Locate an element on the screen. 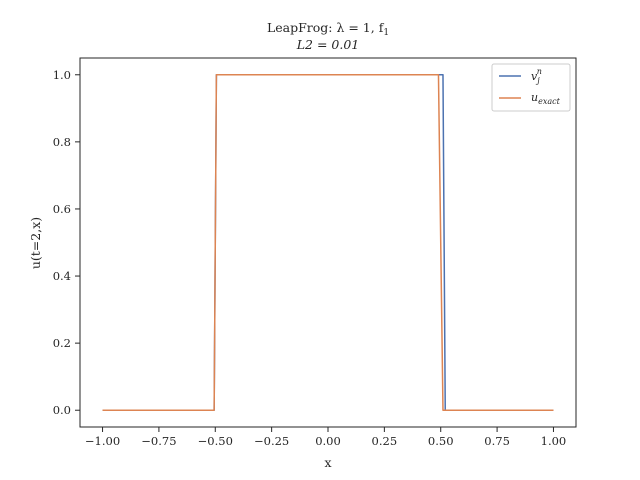 The width and height of the screenshot is (640, 480). y-tick-label: 0.8 is located at coordinates (62, 142).